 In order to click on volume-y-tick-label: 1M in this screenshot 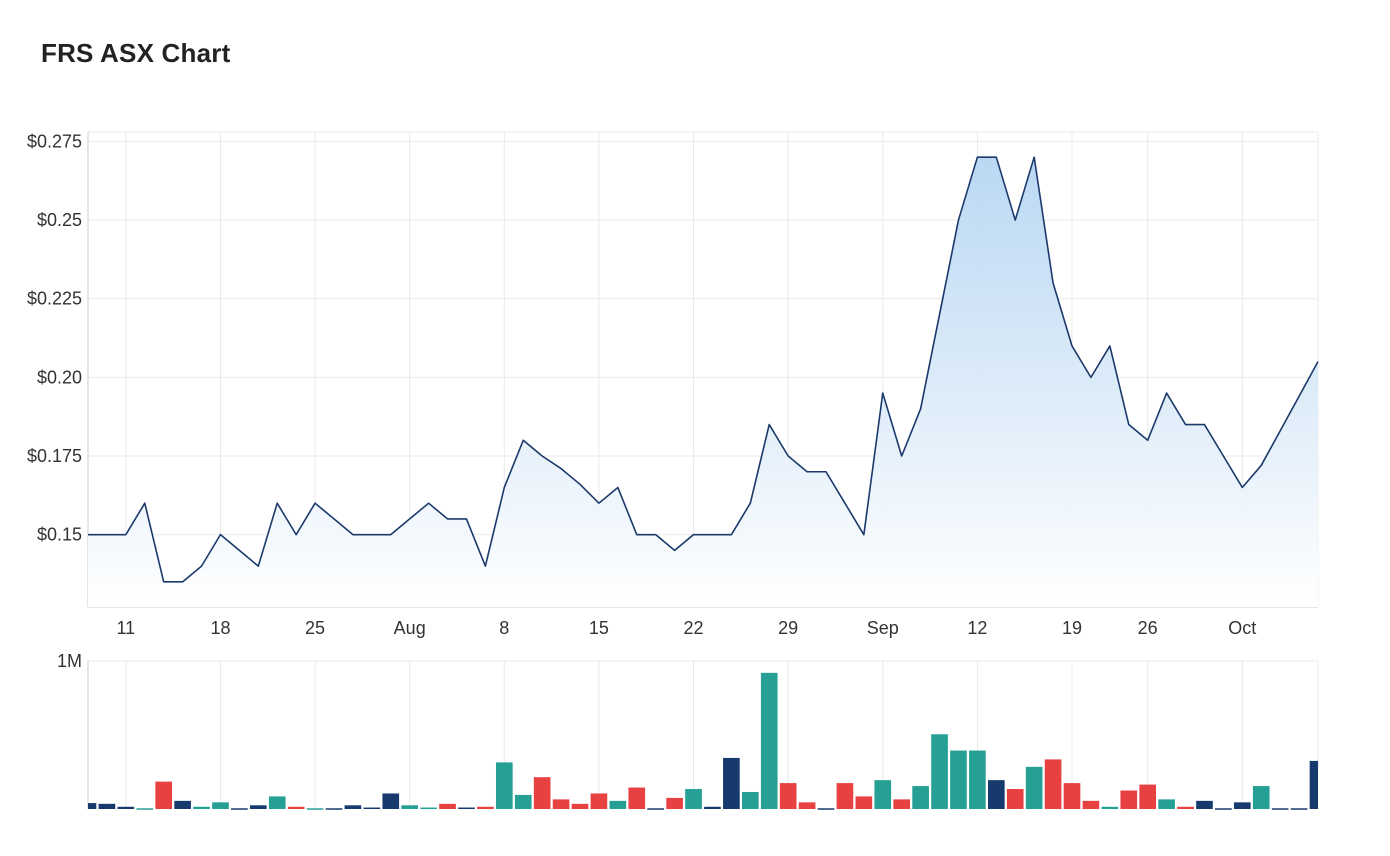, I will do `click(69, 661)`.